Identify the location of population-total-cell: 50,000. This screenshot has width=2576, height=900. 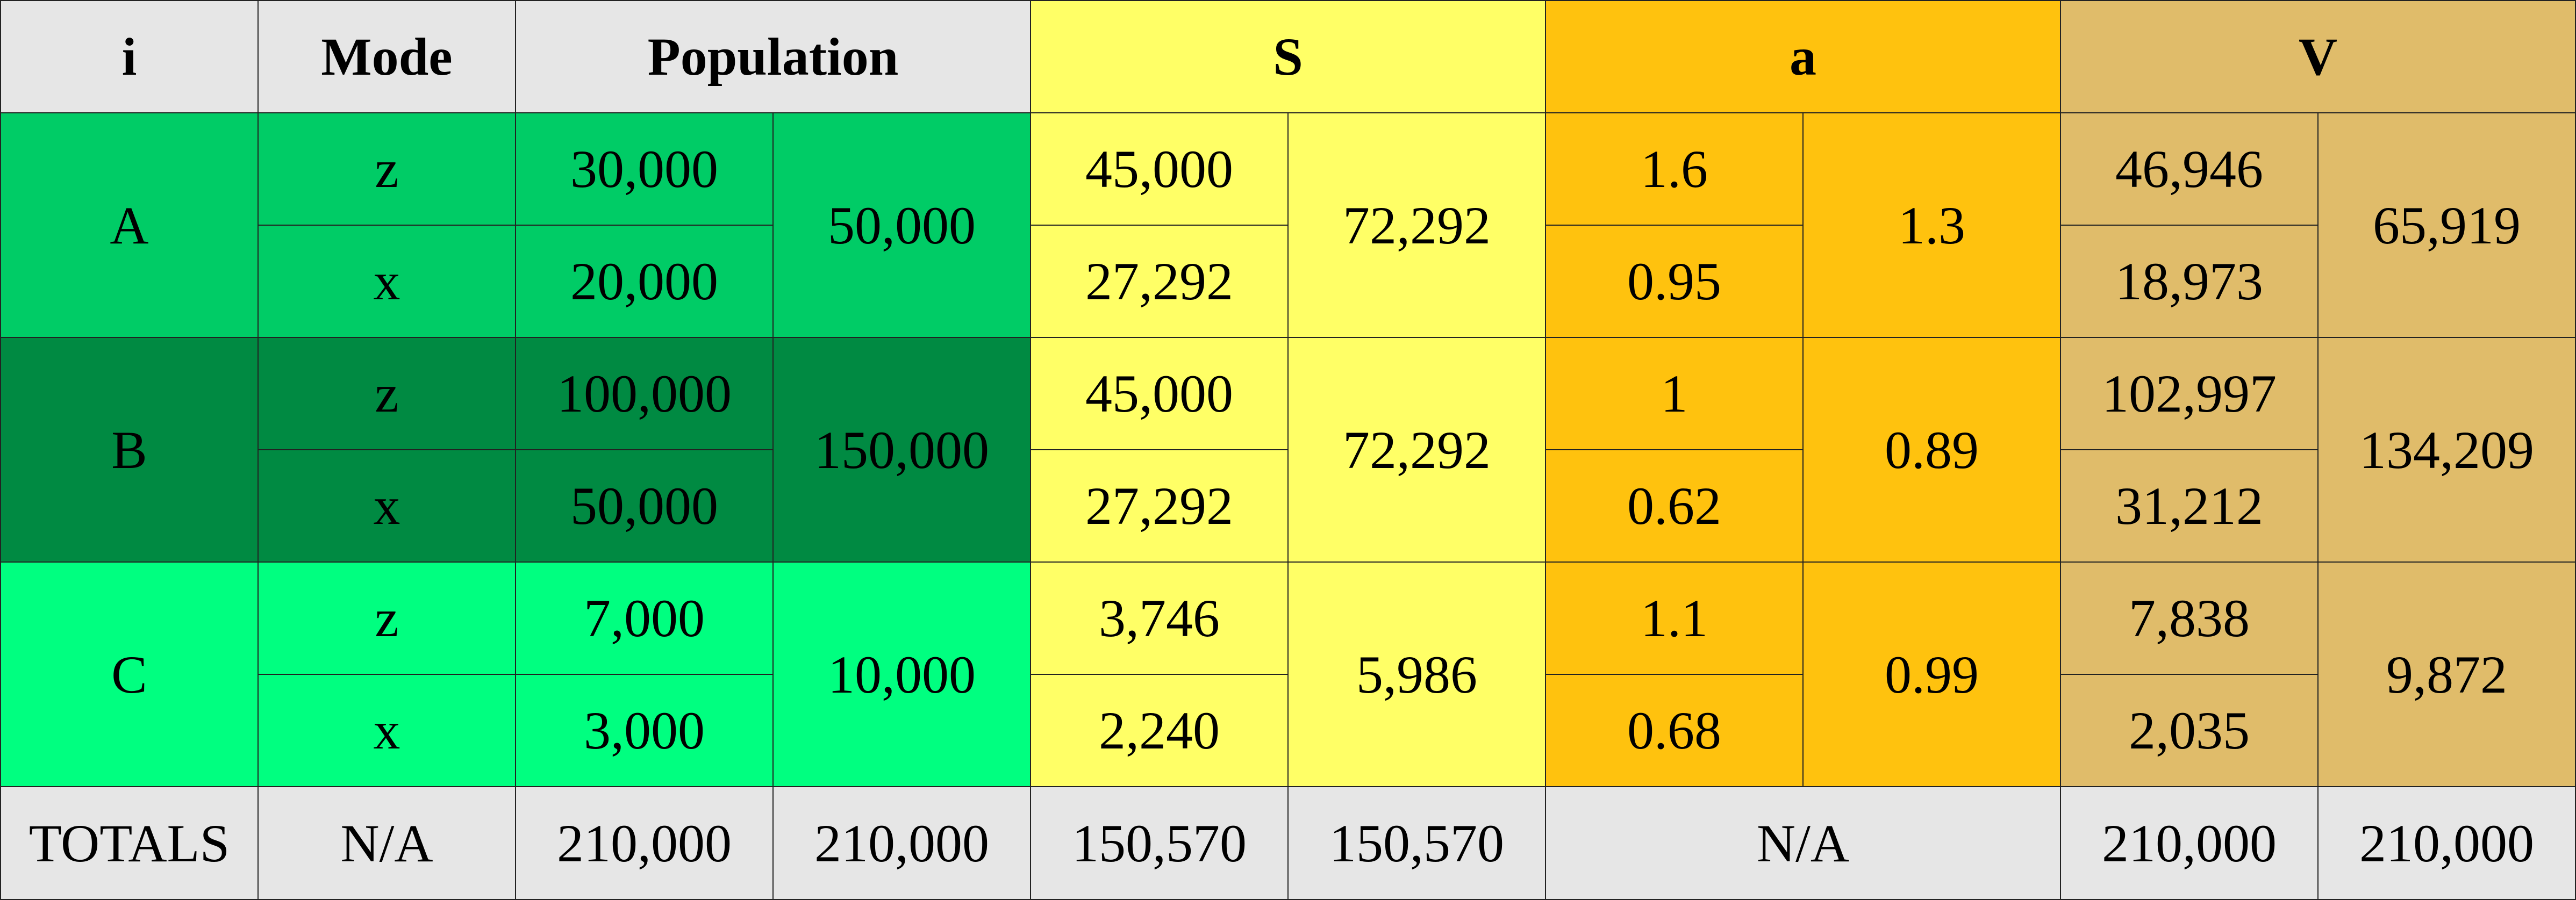
(902, 225).